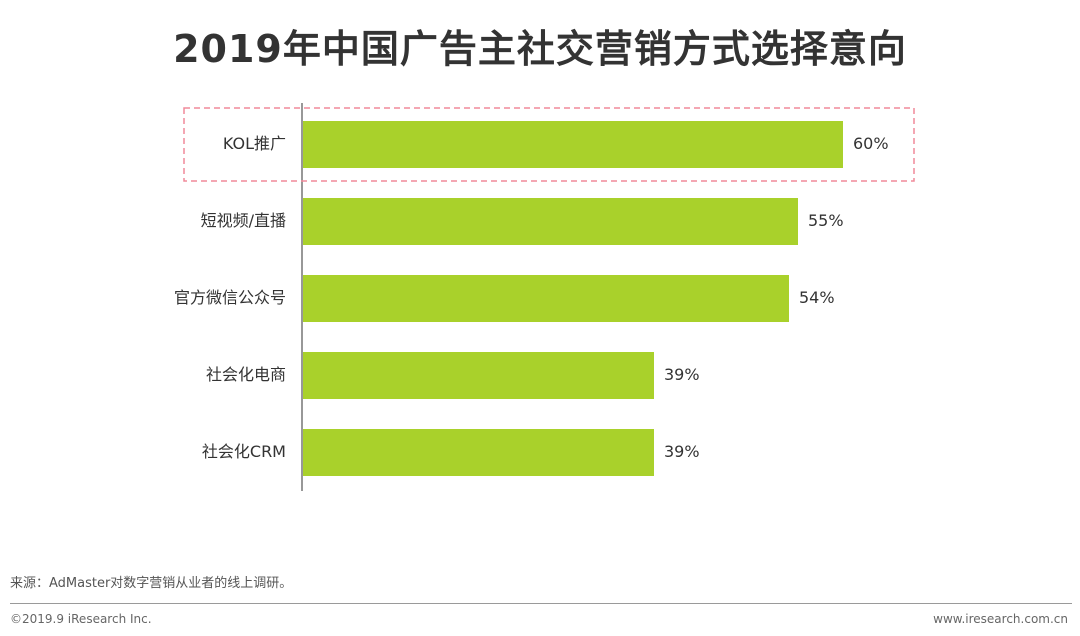  Describe the element at coordinates (244, 451) in the screenshot. I see `category-label: 社会化CRM` at that location.